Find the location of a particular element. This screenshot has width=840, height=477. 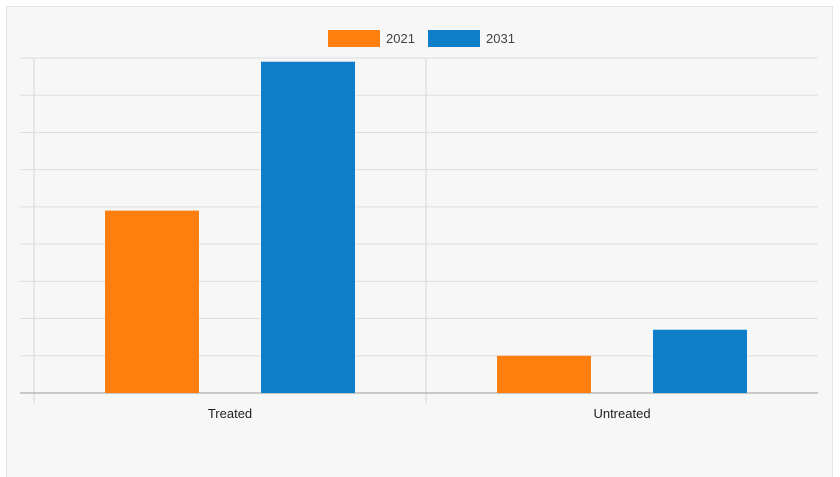

bar-2021-treated is located at coordinates (152, 301).